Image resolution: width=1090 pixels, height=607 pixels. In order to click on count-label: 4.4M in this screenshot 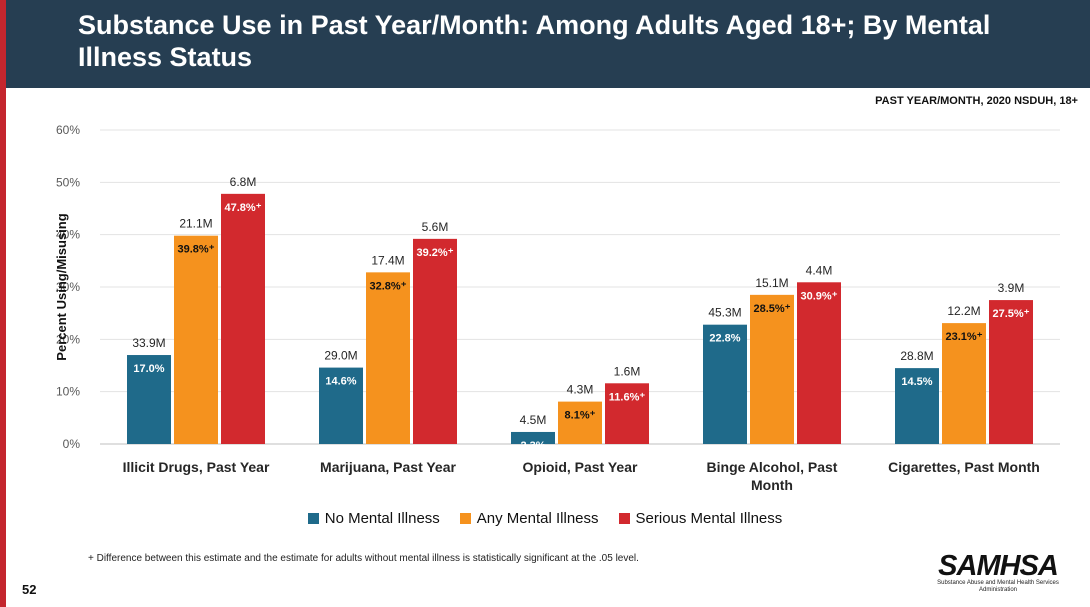, I will do `click(819, 270)`.